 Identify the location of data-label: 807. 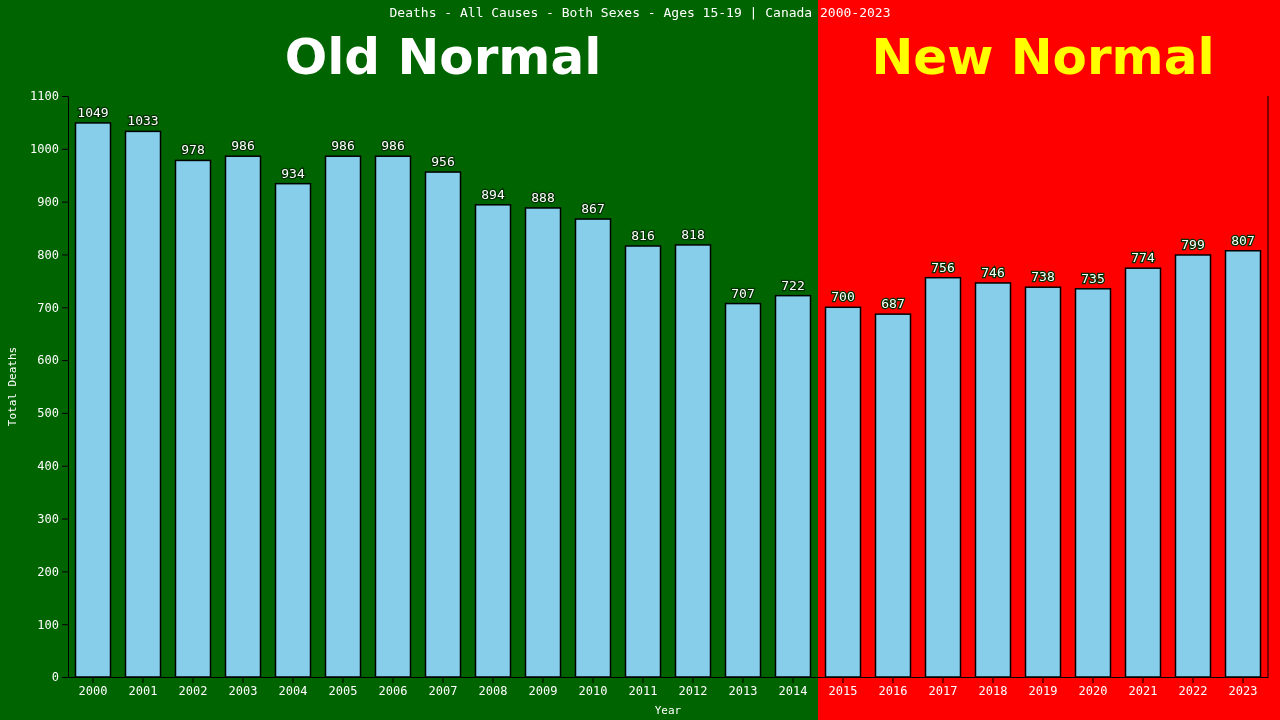
(1243, 240).